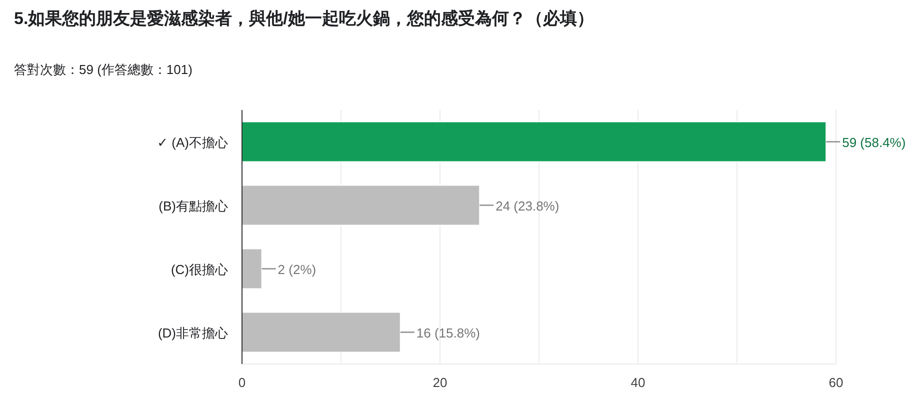  What do you see at coordinates (193, 332) in the screenshot?
I see `category: (D)非常擔心` at bounding box center [193, 332].